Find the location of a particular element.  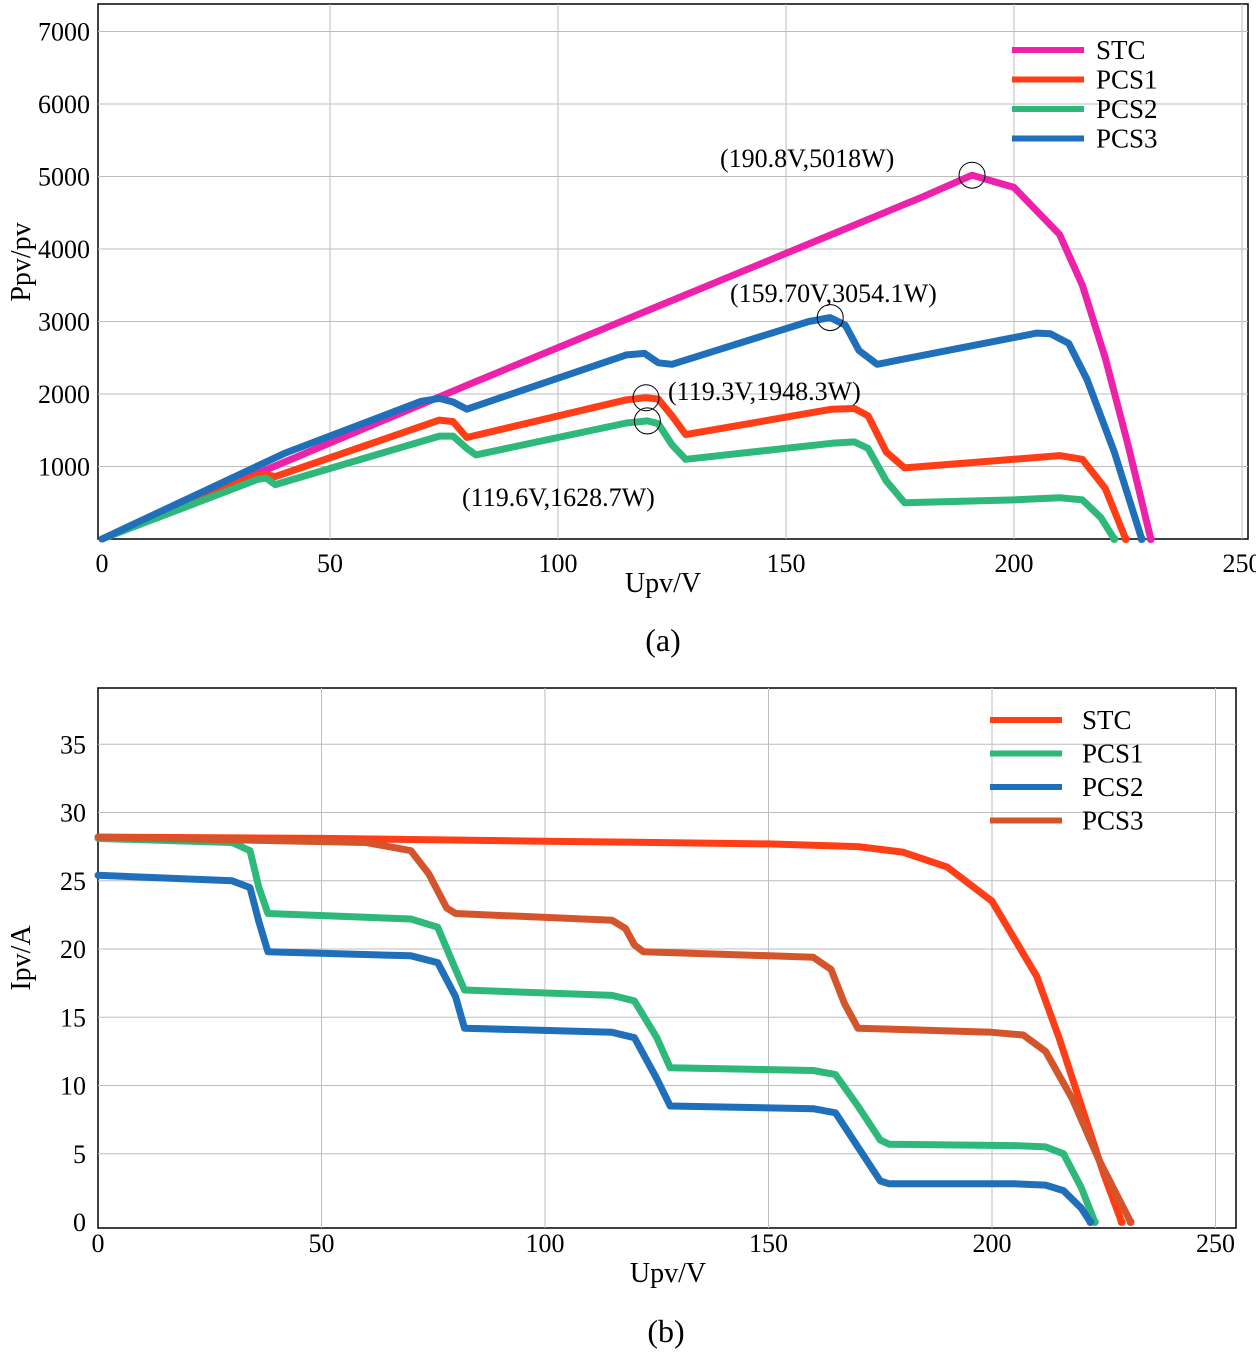

y-tick-label: 3000 is located at coordinates (64, 322).